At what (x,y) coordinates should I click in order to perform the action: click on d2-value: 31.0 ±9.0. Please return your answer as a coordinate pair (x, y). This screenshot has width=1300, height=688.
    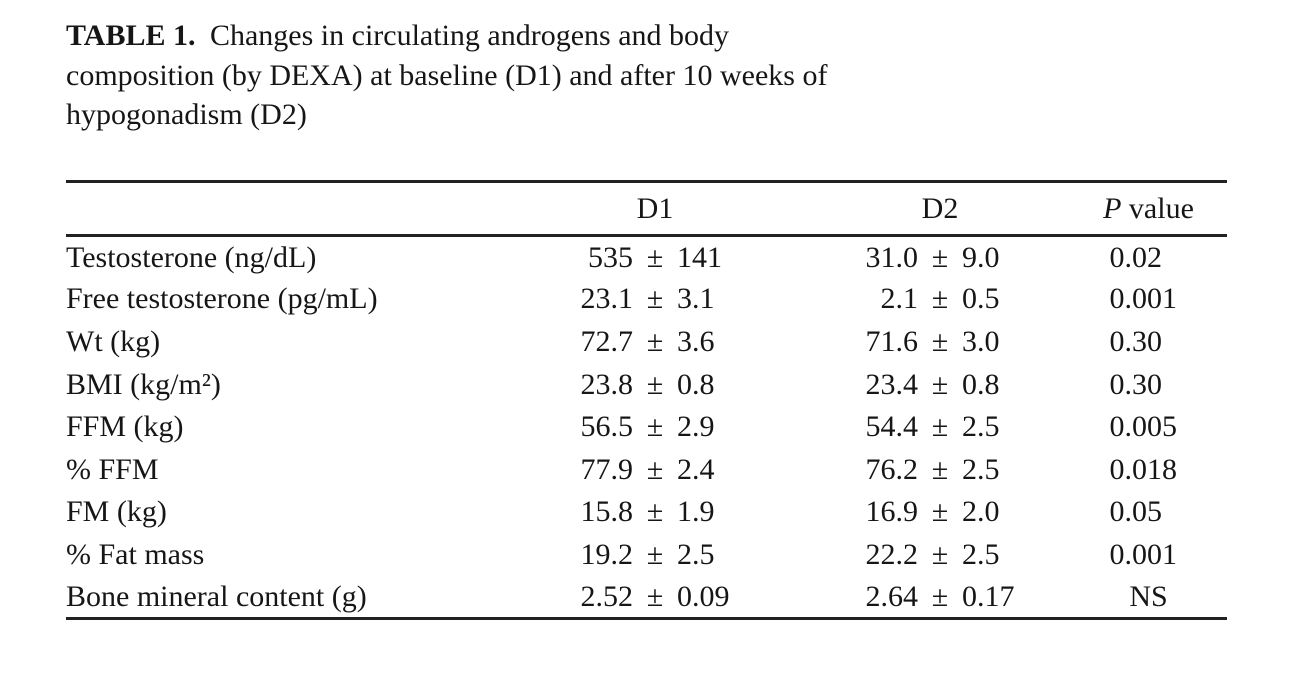
    Looking at the image, I should click on (932, 257).